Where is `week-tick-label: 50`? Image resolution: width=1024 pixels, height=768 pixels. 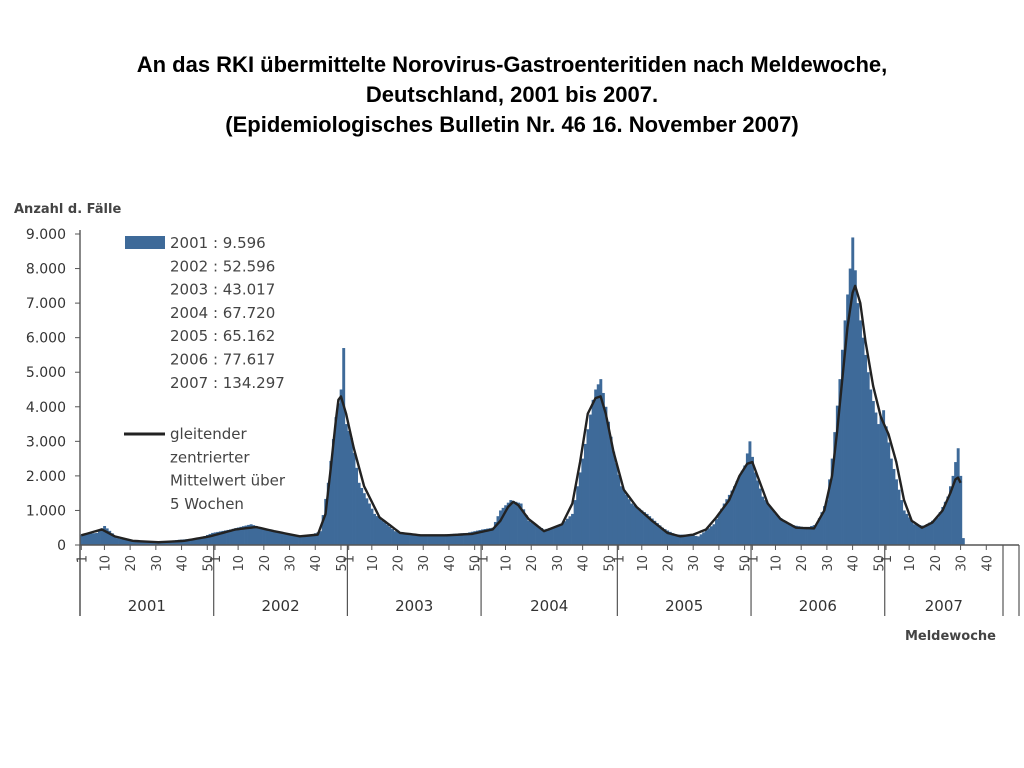 week-tick-label: 50 is located at coordinates (476, 563).